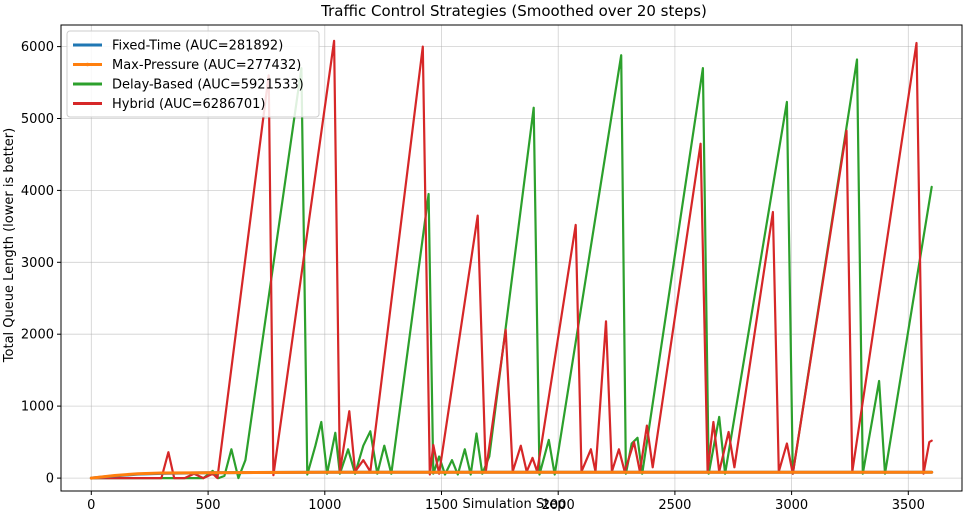 This screenshot has height=513, width=969. Describe the element at coordinates (37, 335) in the screenshot. I see `y-tick-label: 2000` at that location.